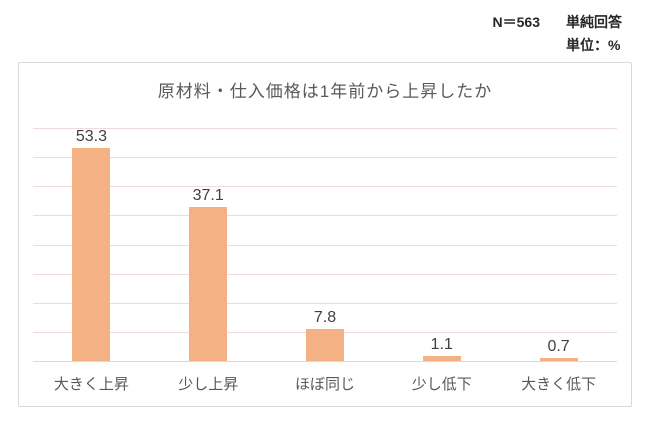  I want to click on bar-value-label: 53.3, so click(91, 136).